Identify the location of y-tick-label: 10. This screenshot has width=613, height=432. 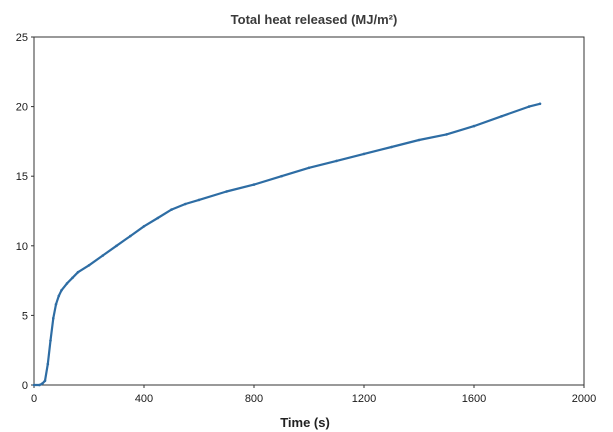
(22, 247).